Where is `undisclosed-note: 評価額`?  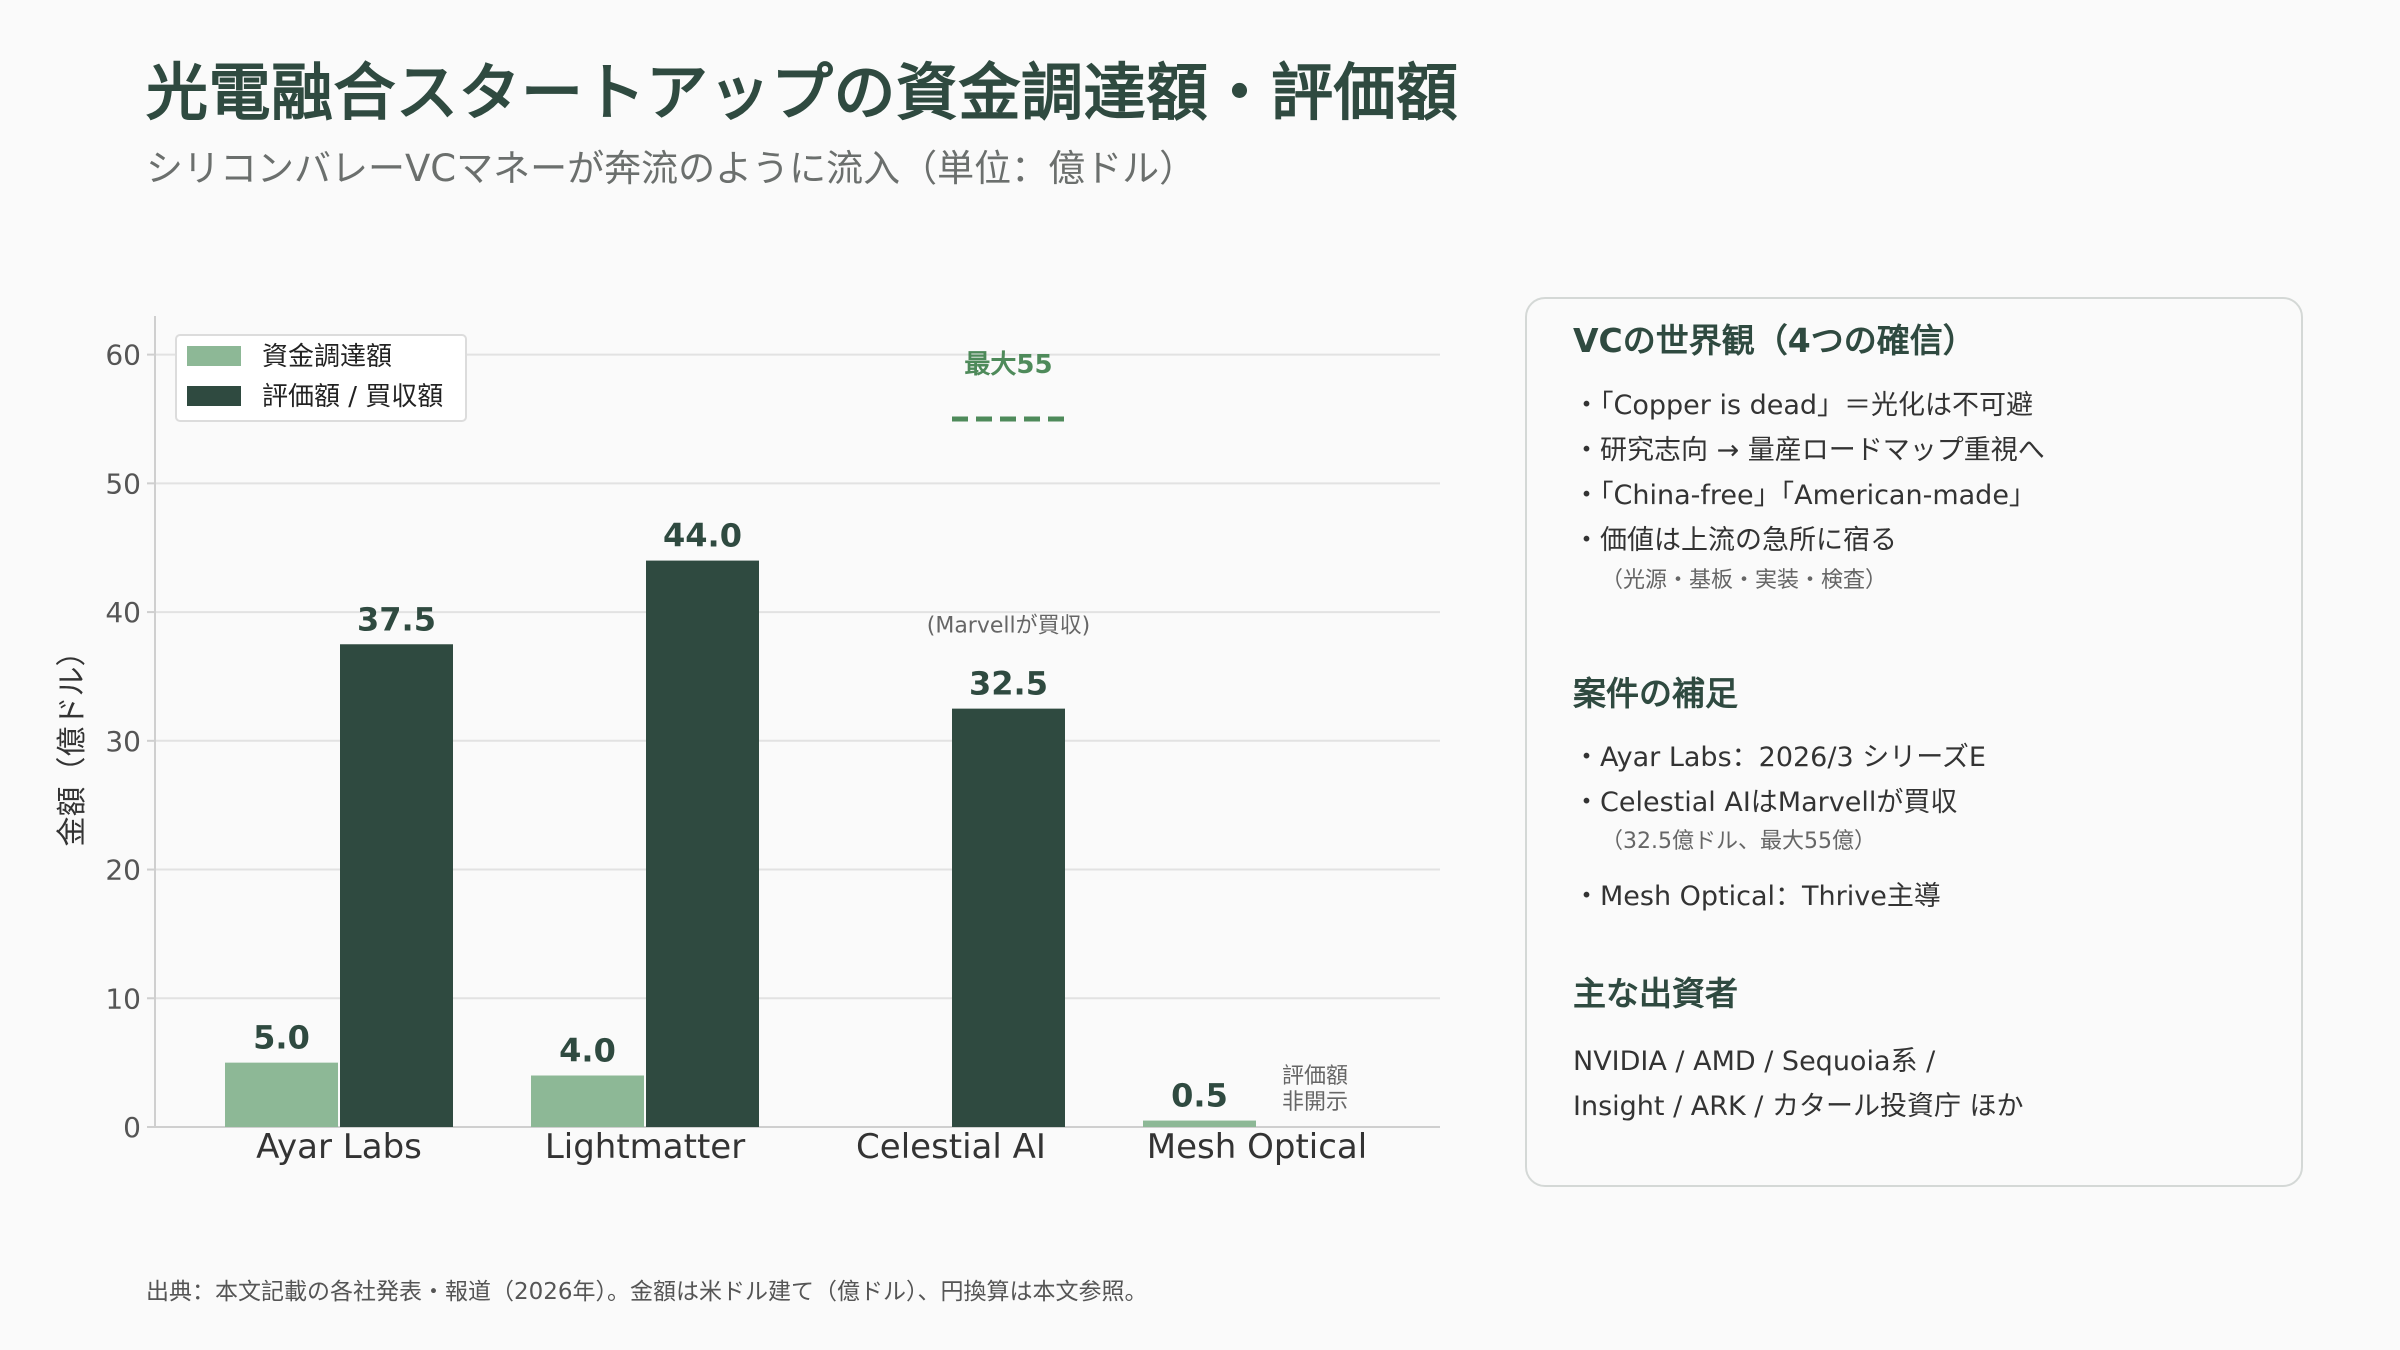
undisclosed-note: 評価額 is located at coordinates (1315, 1076).